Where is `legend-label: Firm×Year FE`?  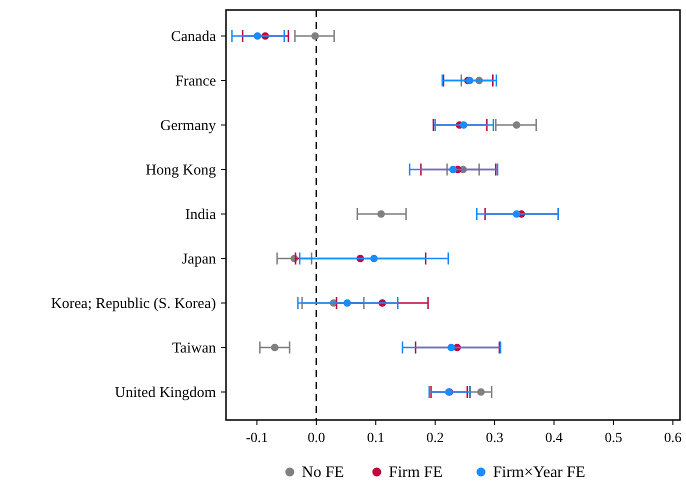
legend-label: Firm×Year FE is located at coordinates (539, 472).